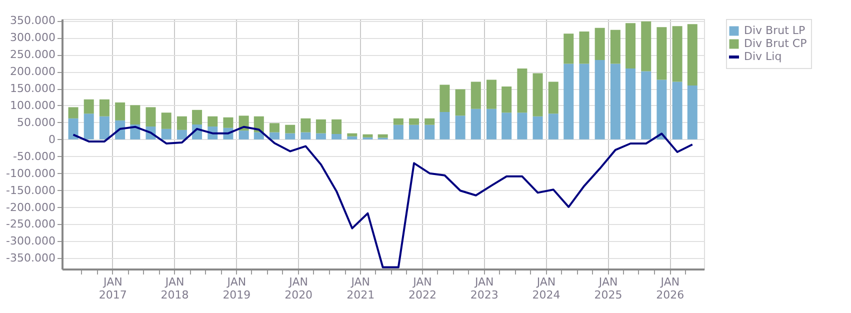 This screenshot has width=851, height=313. I want to click on x-tick-label: JAN 2026, so click(670, 289).